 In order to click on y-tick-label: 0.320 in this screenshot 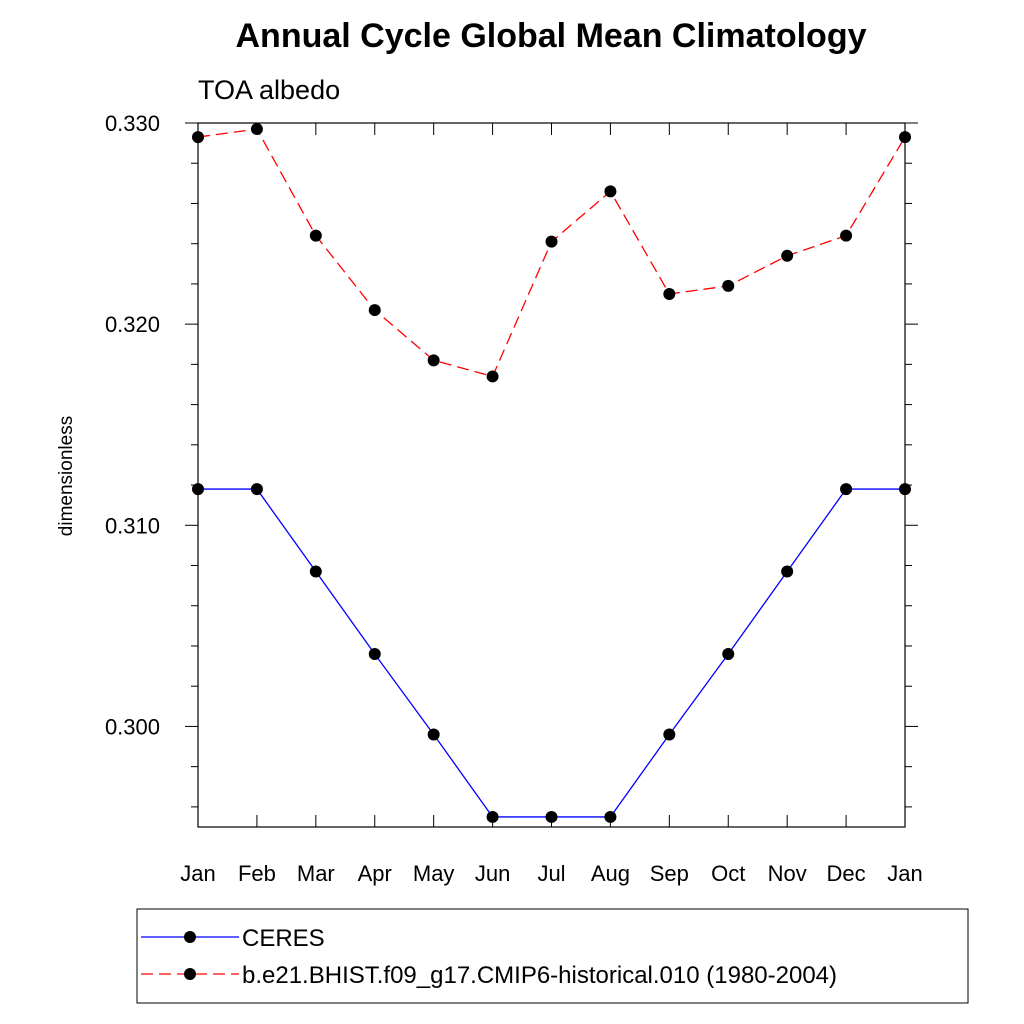, I will do `click(132, 324)`.